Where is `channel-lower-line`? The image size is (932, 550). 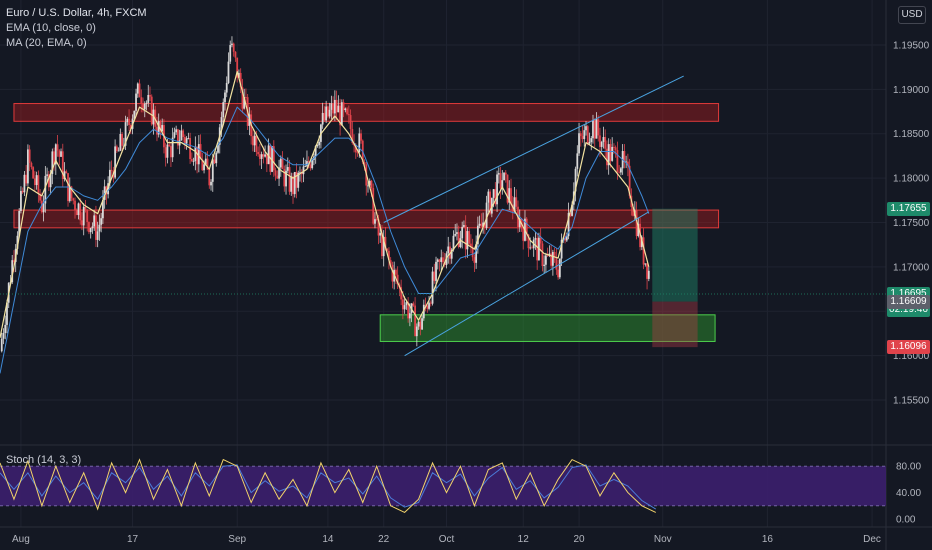
channel-lower-line is located at coordinates (527, 284).